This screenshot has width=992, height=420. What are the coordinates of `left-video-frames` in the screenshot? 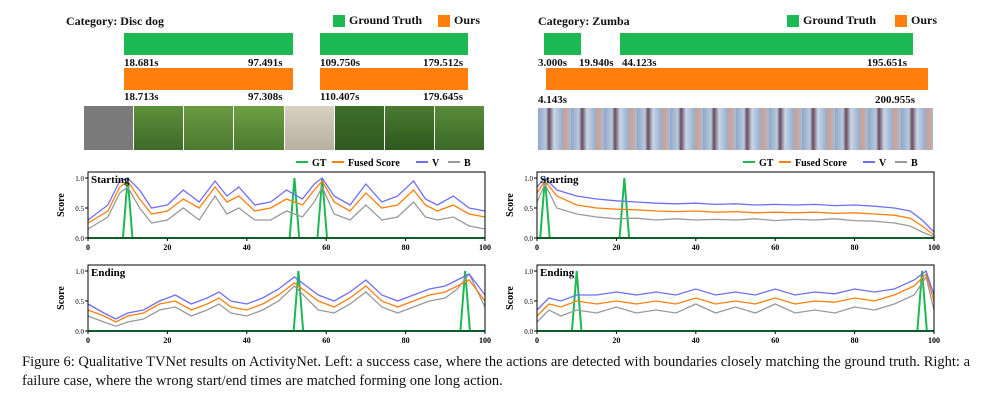 It's located at (284, 128).